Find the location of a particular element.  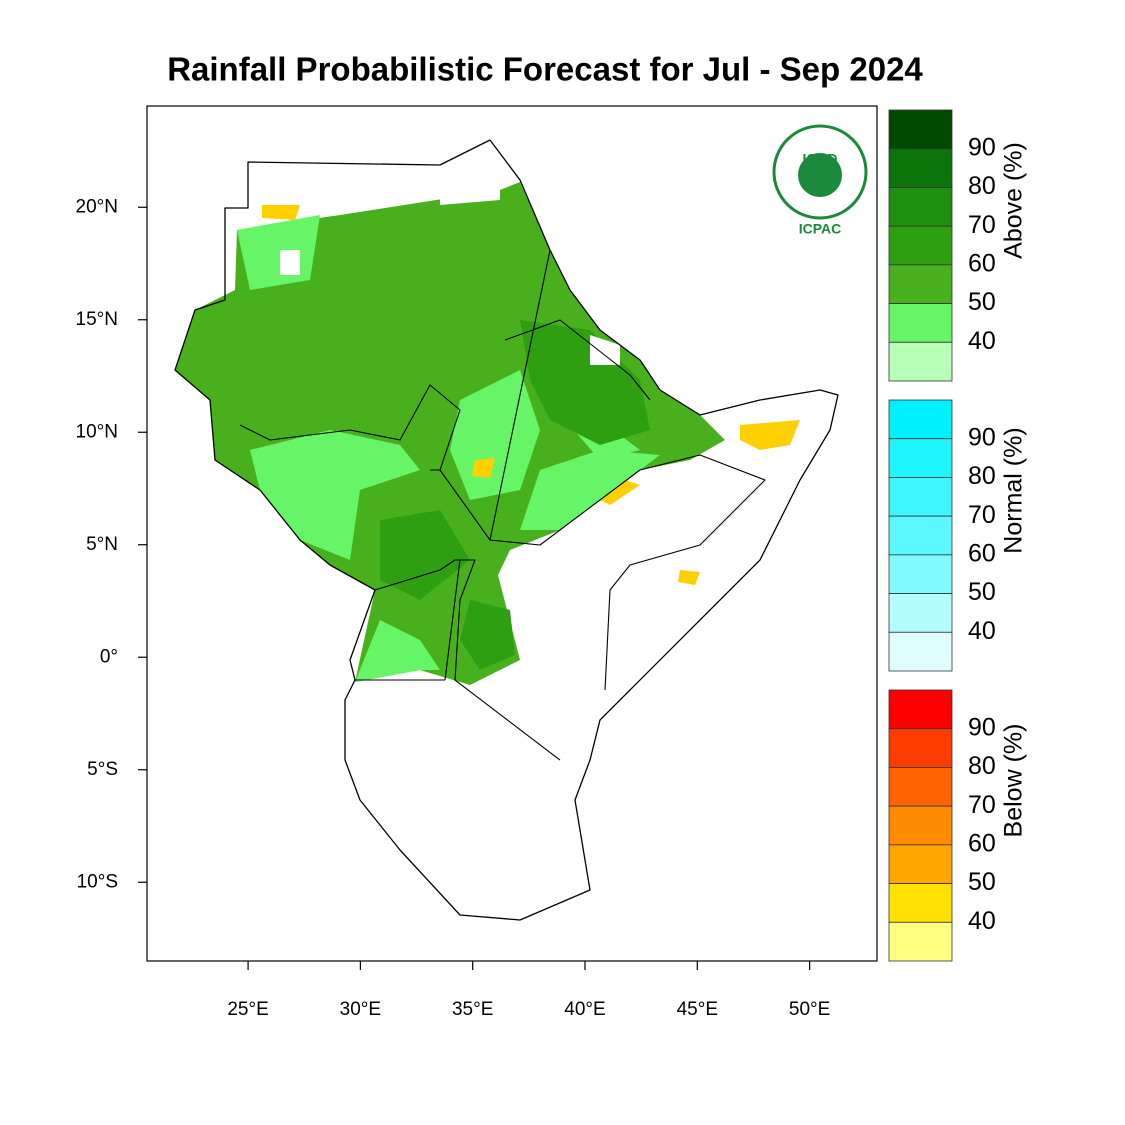

no-signal-patch is located at coordinates (435, 270).